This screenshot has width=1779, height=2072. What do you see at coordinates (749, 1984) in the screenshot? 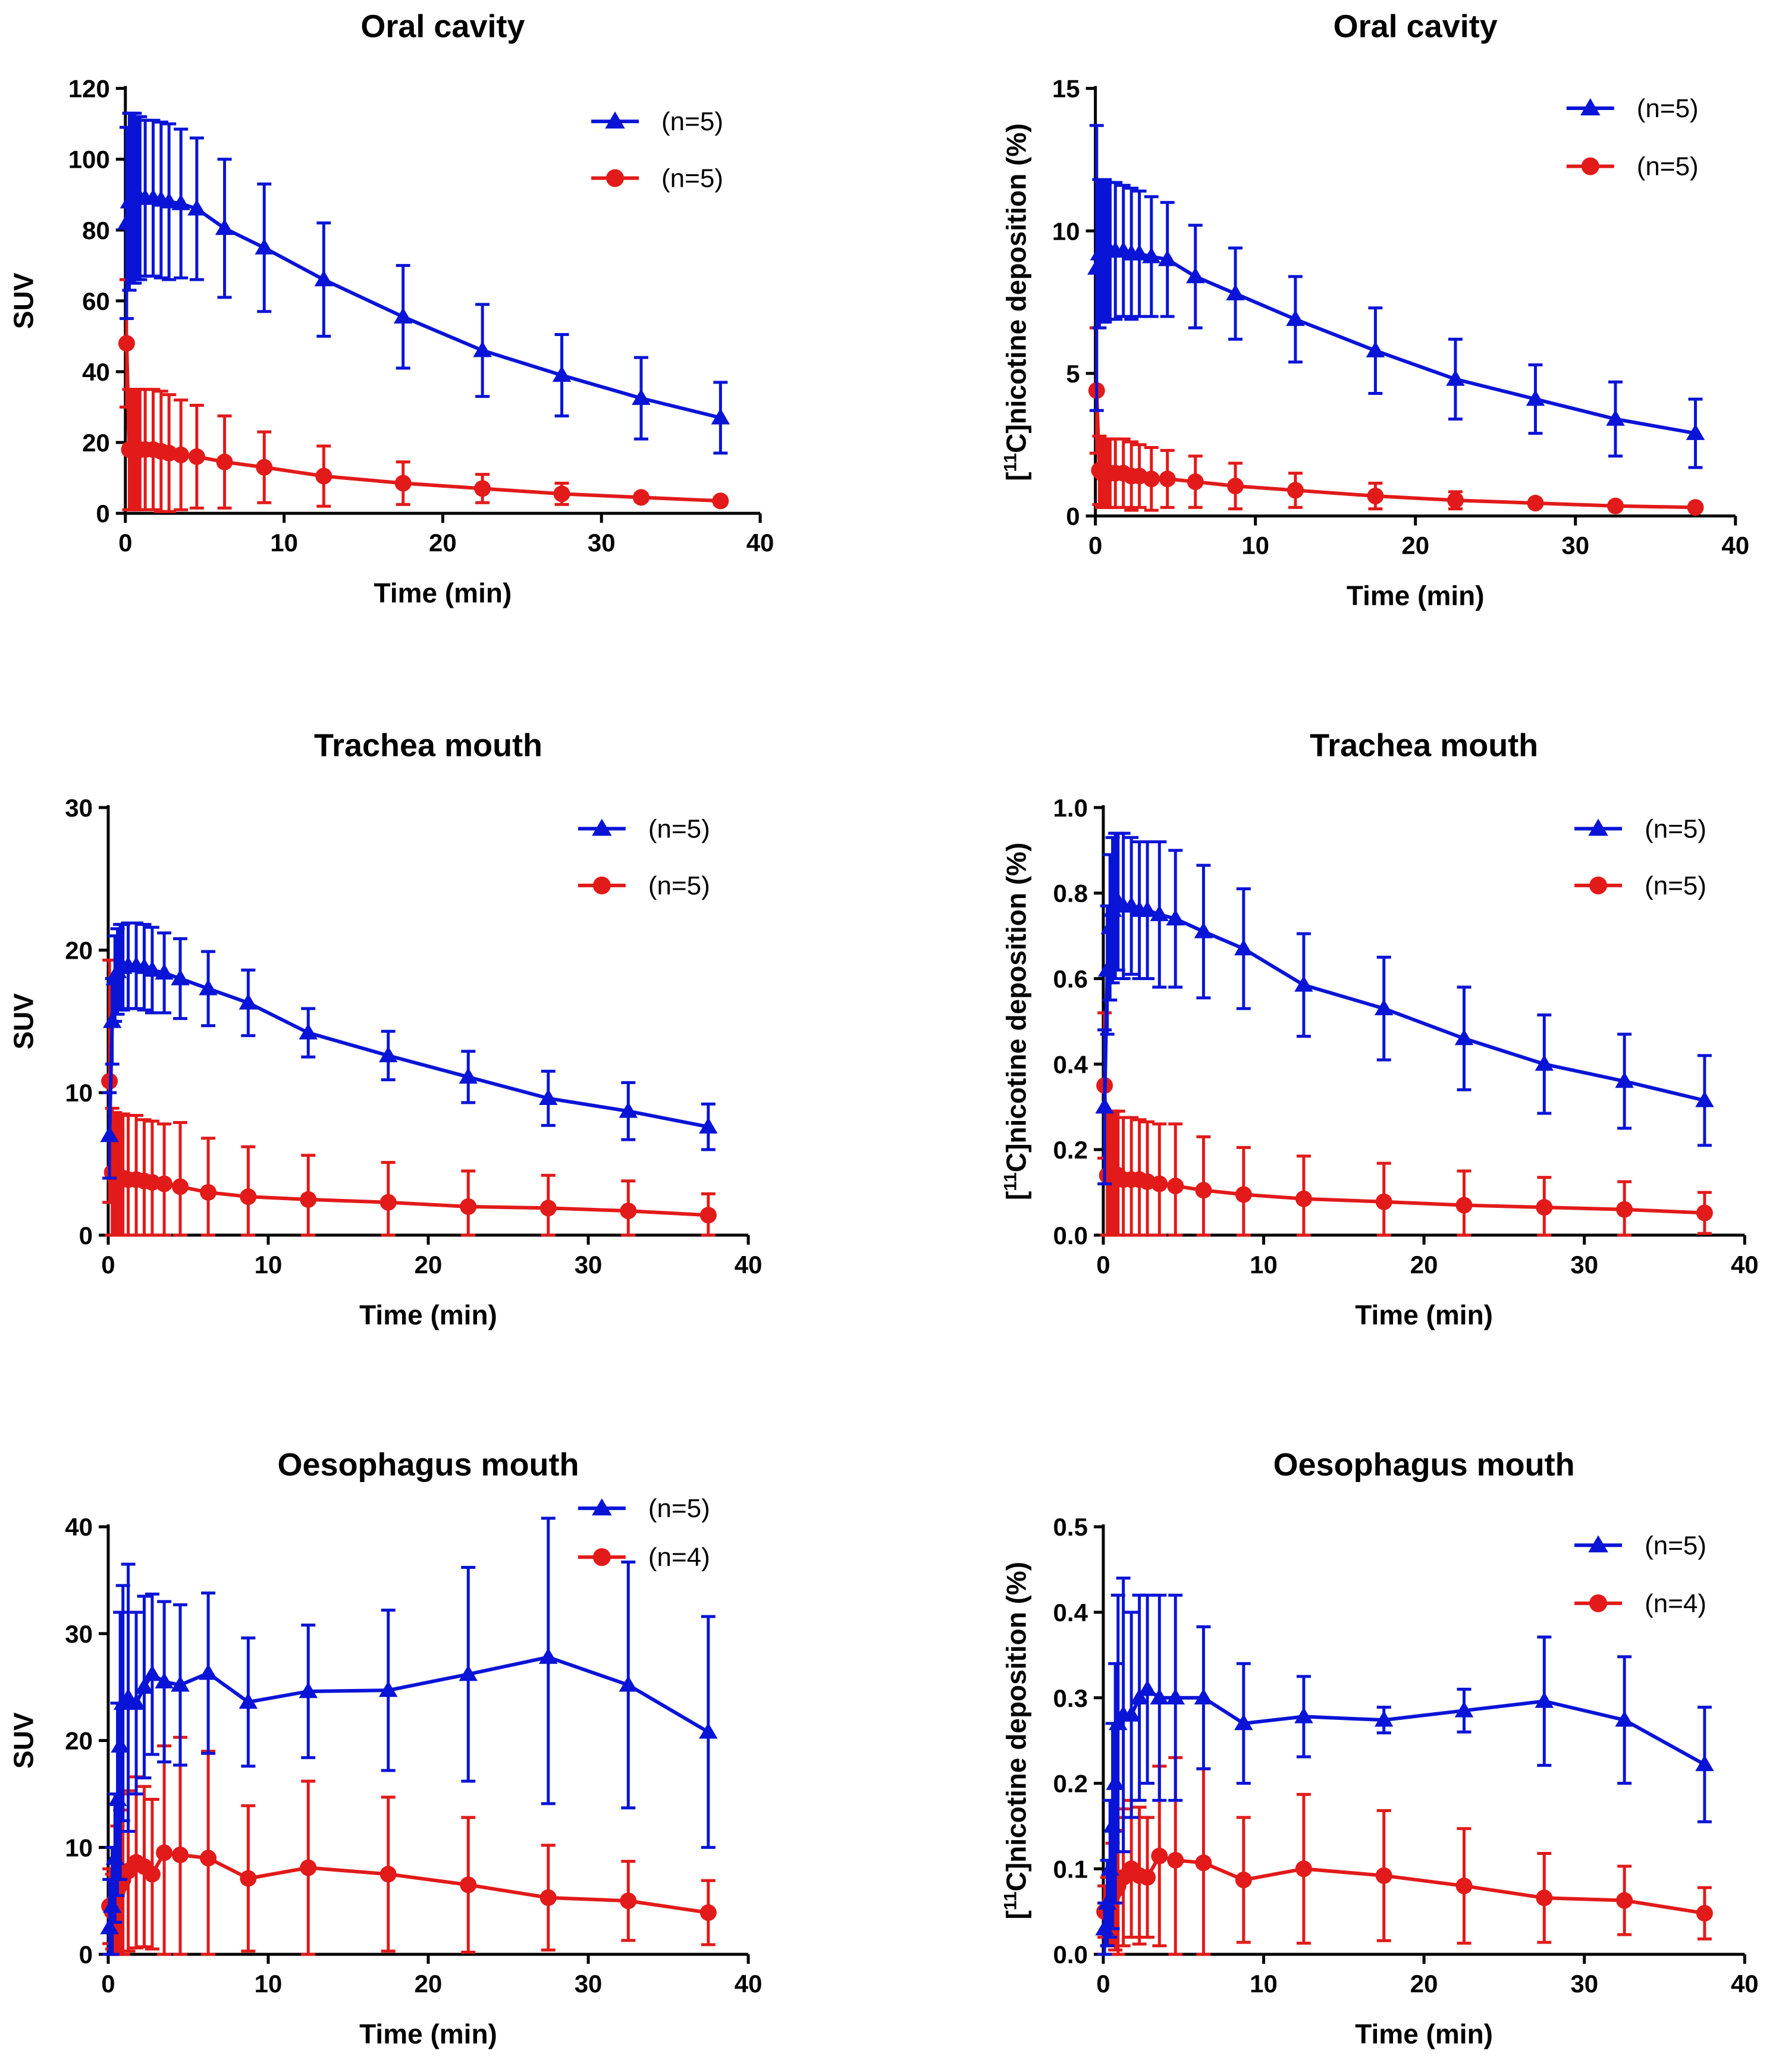
I see `x-tick-label: 40` at bounding box center [749, 1984].